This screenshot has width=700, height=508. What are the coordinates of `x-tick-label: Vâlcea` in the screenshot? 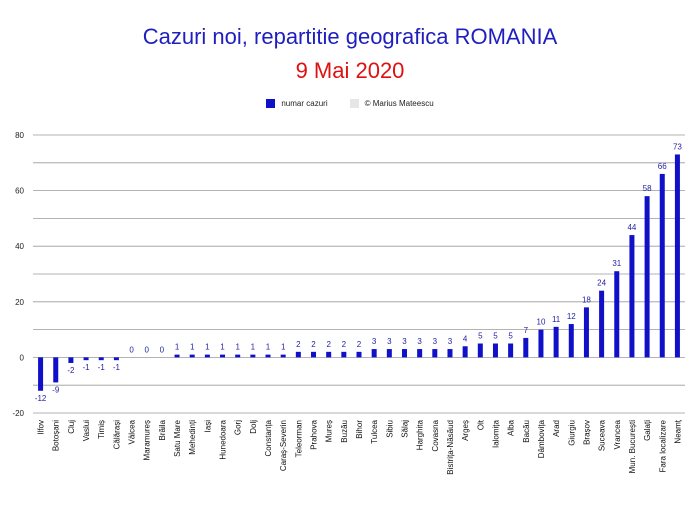 It's located at (132, 431).